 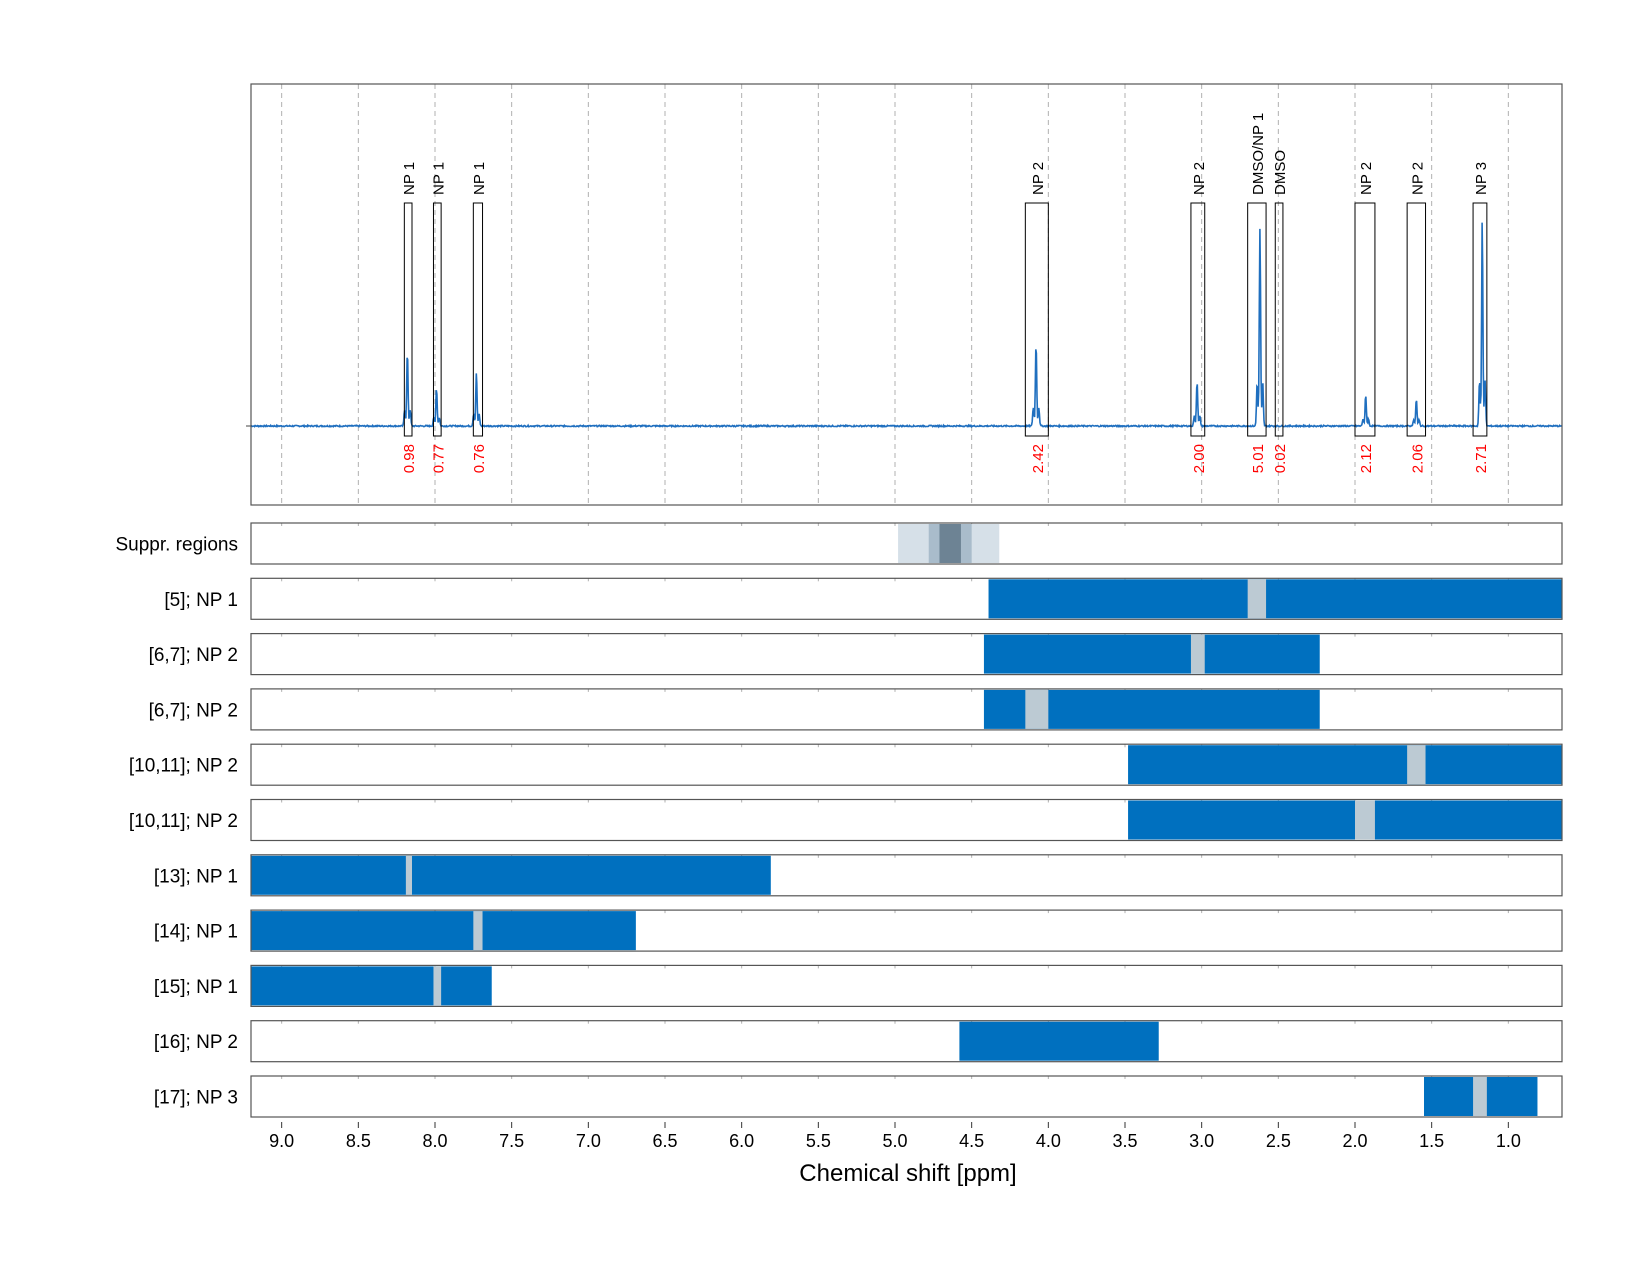 What do you see at coordinates (409, 458) in the screenshot?
I see `integral-value: 0.98` at bounding box center [409, 458].